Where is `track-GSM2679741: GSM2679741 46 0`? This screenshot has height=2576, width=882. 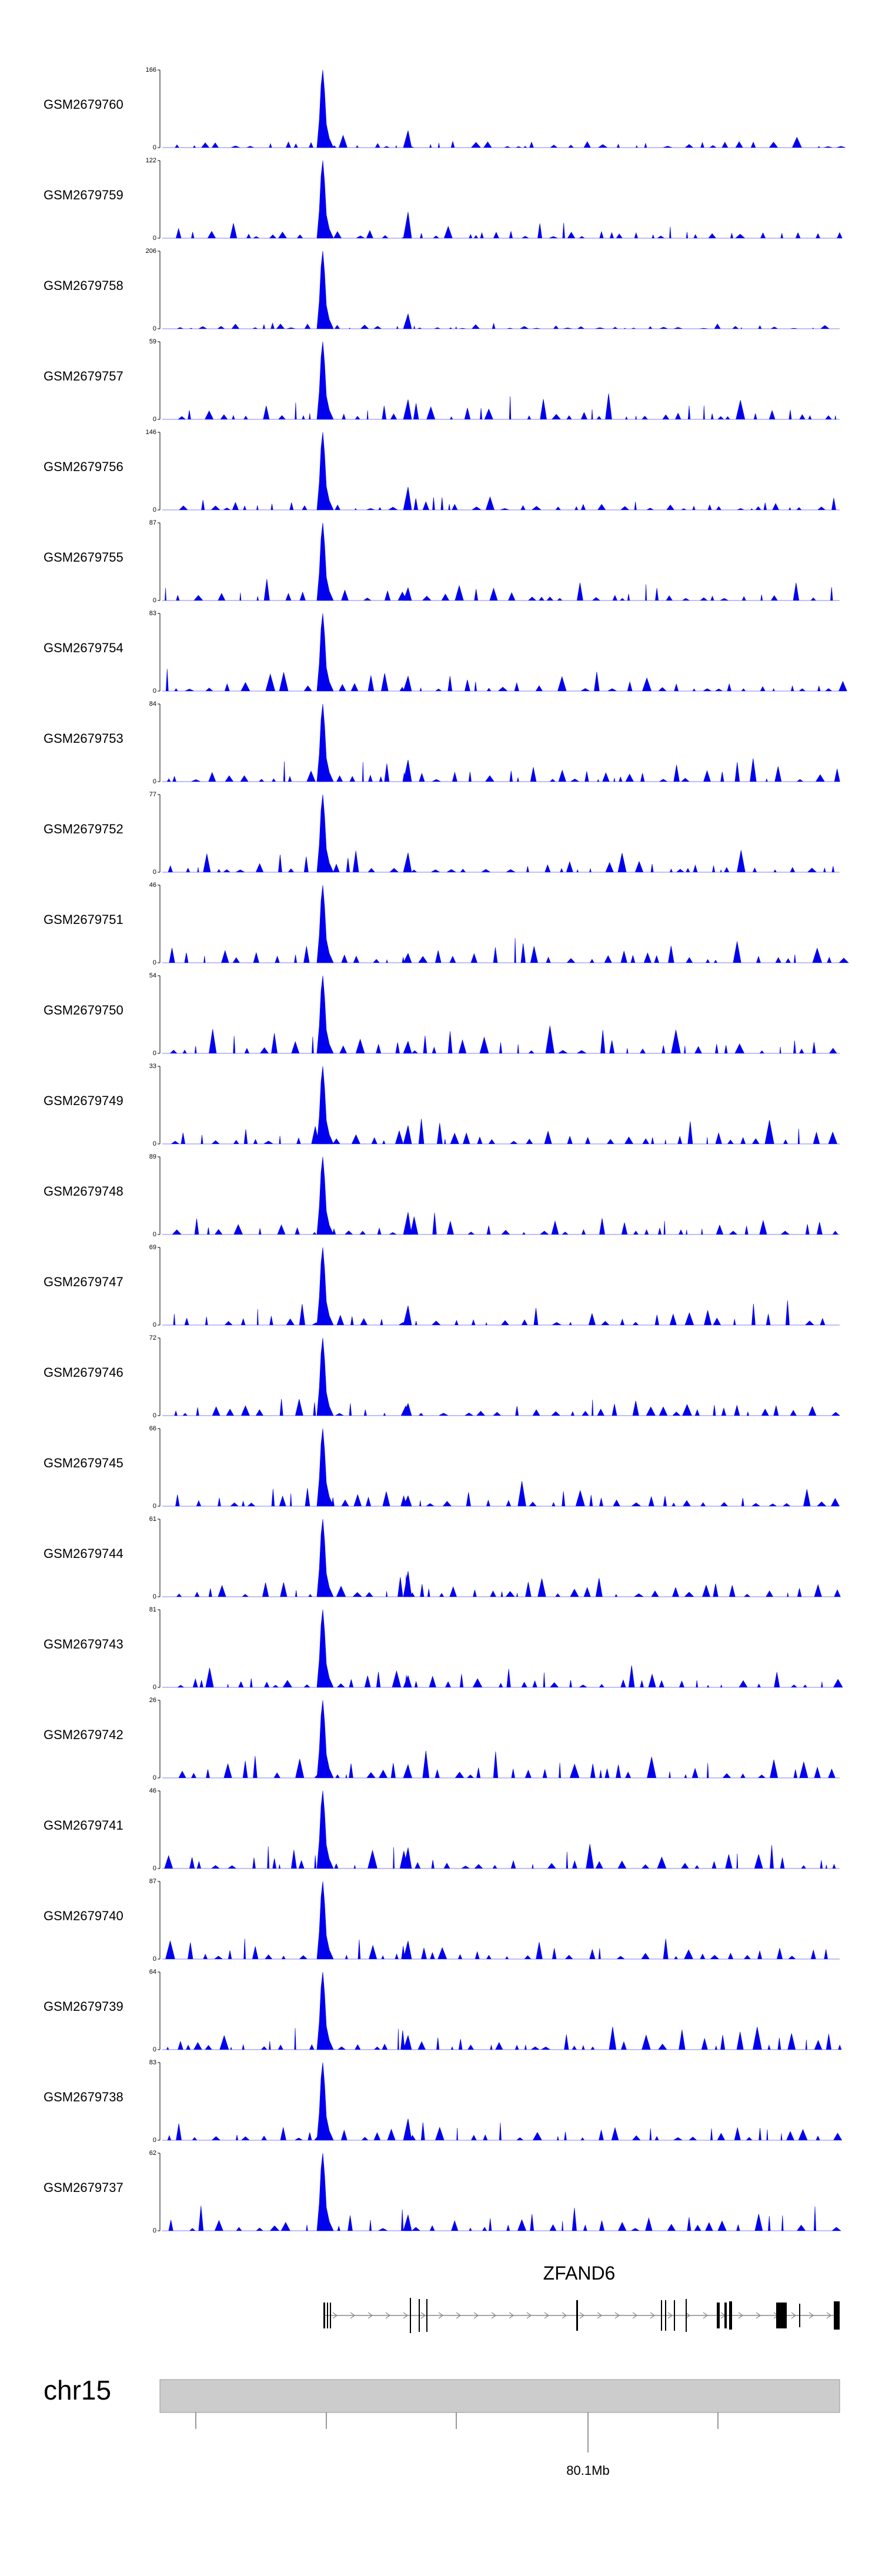 track-GSM2679741: GSM2679741 46 0 is located at coordinates (442, 1829).